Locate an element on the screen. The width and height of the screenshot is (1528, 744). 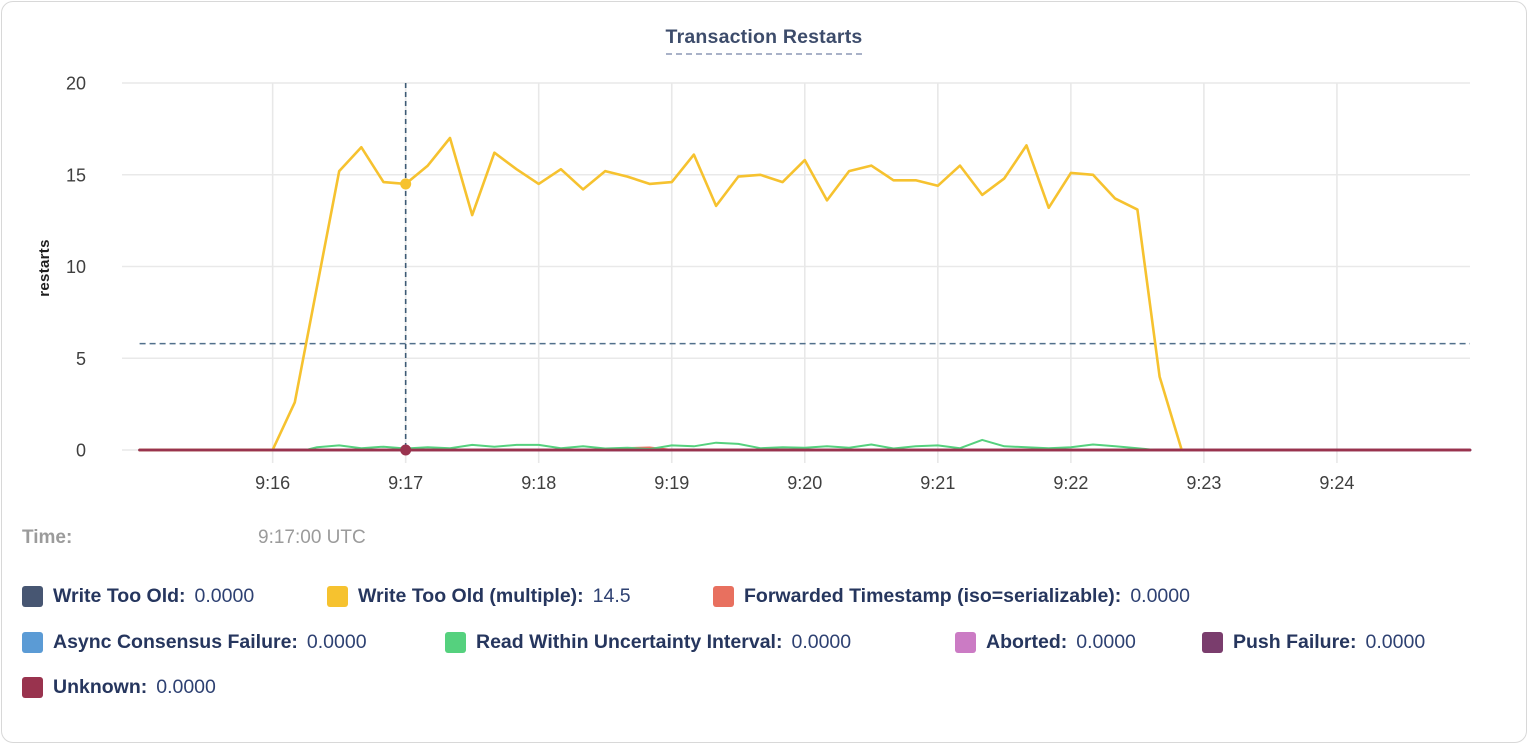
time-value: 9:17:00 UTC is located at coordinates (312, 537).